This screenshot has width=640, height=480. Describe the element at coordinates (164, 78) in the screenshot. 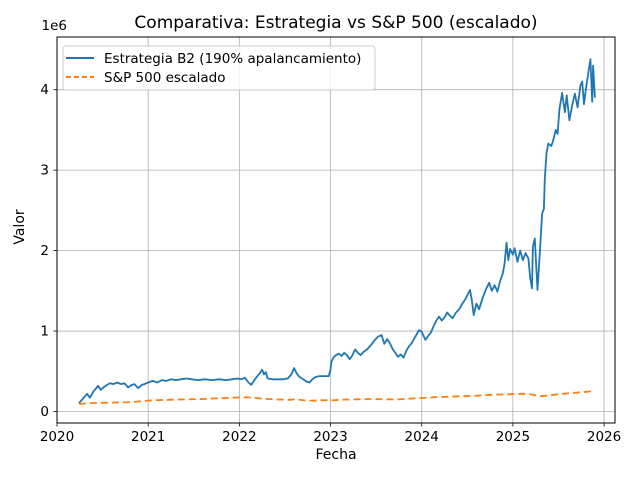

I see `legend-label-sp500: S&P 500 escalado` at that location.